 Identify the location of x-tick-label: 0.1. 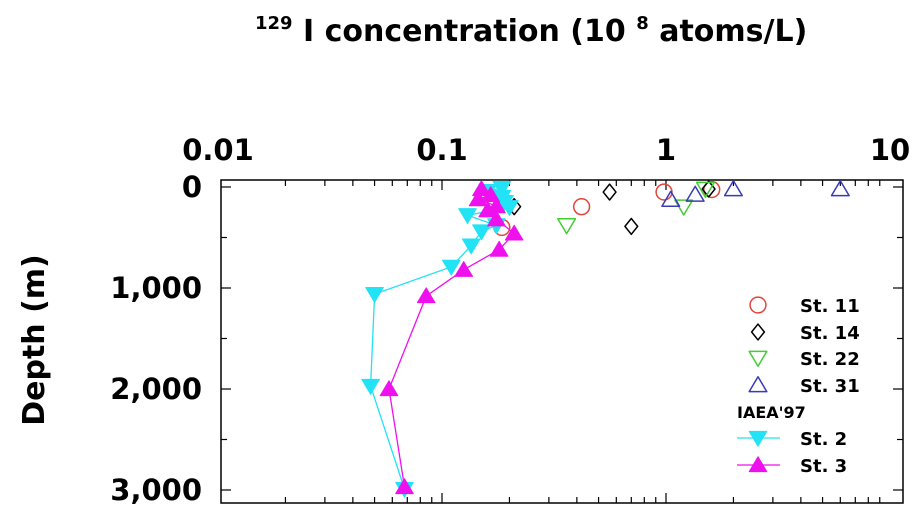
(441, 150).